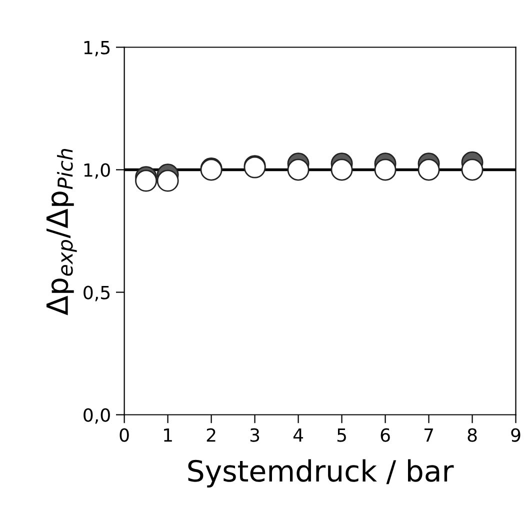 This screenshot has height=525, width=529. What do you see at coordinates (428, 435) in the screenshot?
I see `x-tick-label: 7` at bounding box center [428, 435].